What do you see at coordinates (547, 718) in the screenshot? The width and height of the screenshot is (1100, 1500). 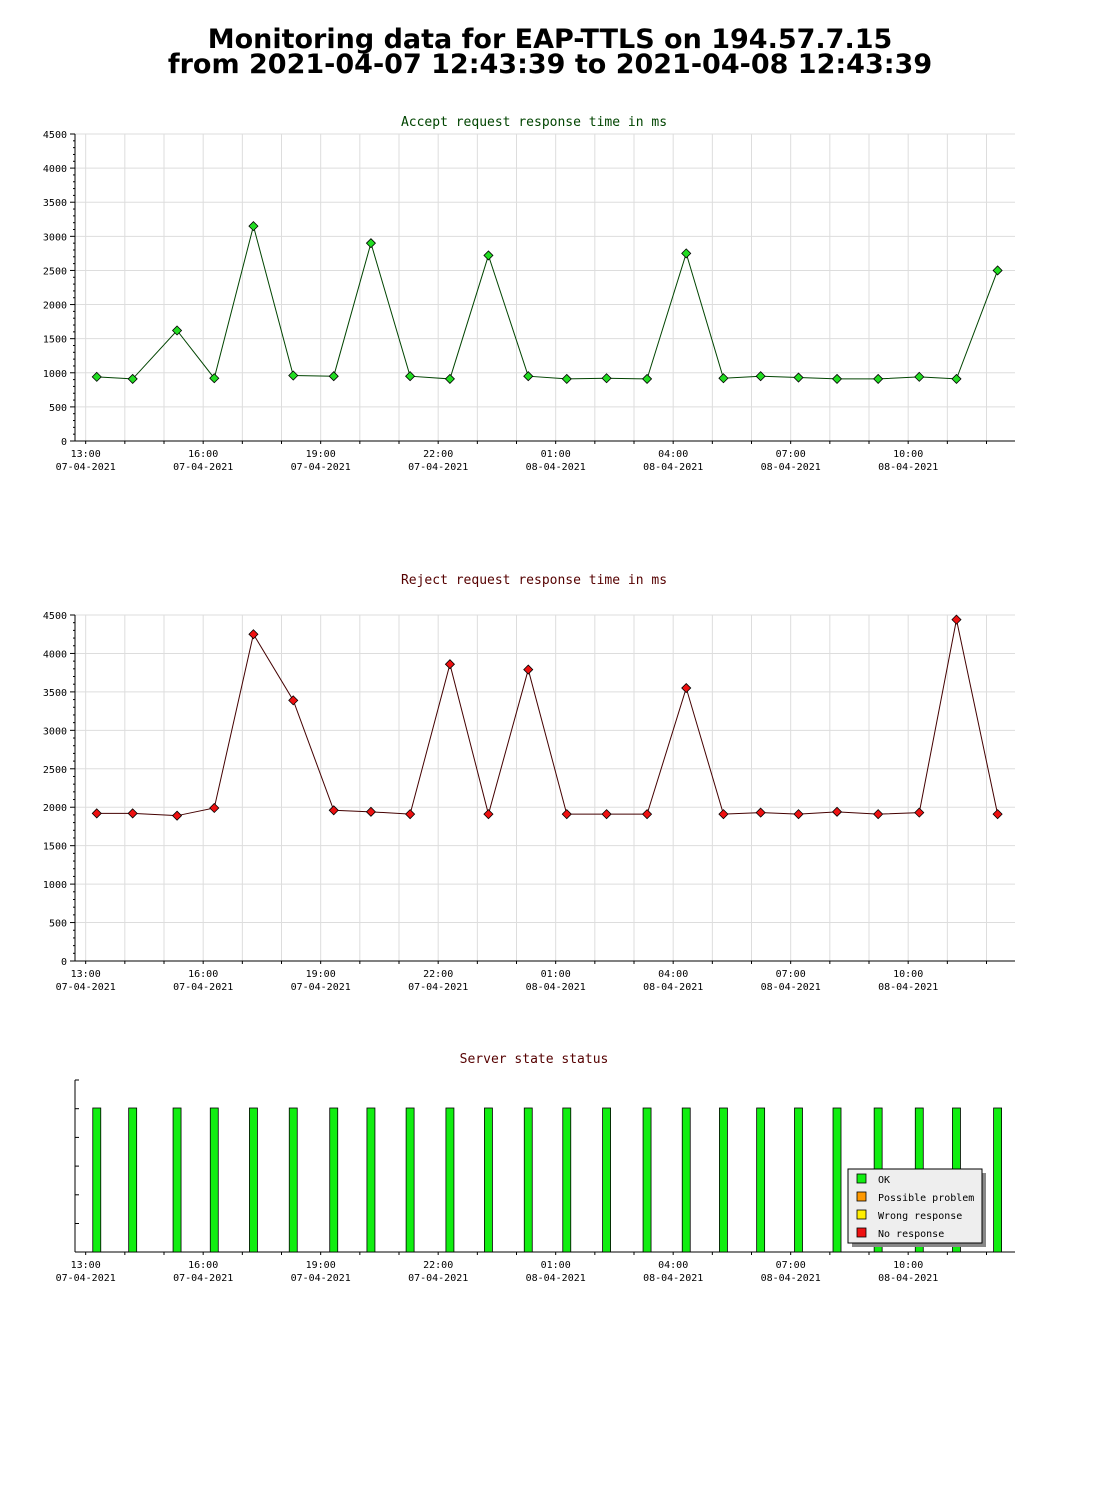 I see `reject-series-line` at bounding box center [547, 718].